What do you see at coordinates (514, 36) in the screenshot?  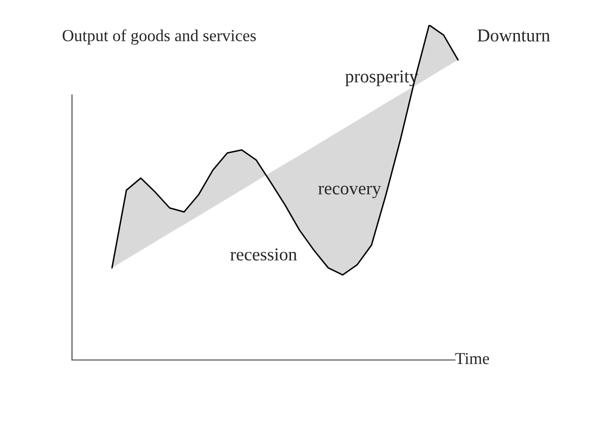 I see `text: Downturn` at bounding box center [514, 36].